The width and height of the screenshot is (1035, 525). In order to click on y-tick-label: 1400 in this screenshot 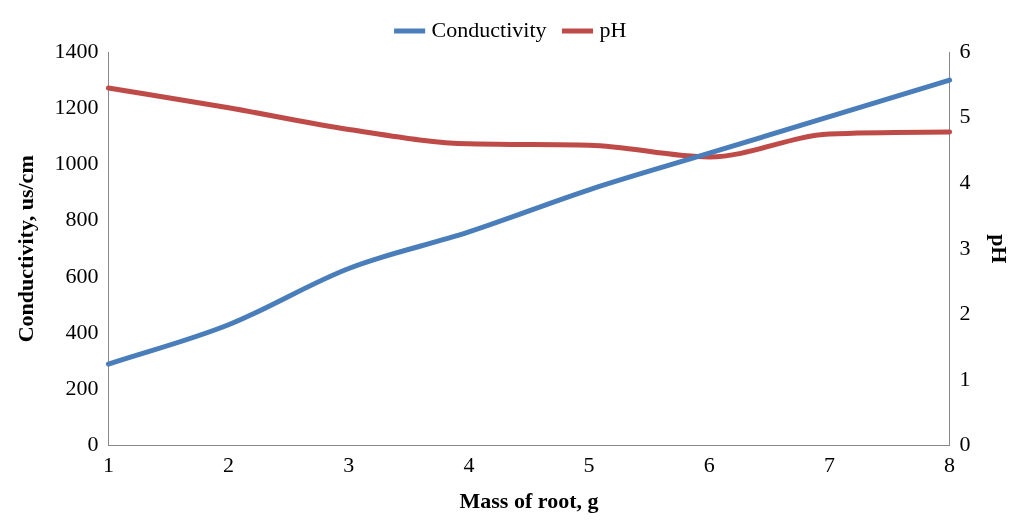, I will do `click(76, 50)`.